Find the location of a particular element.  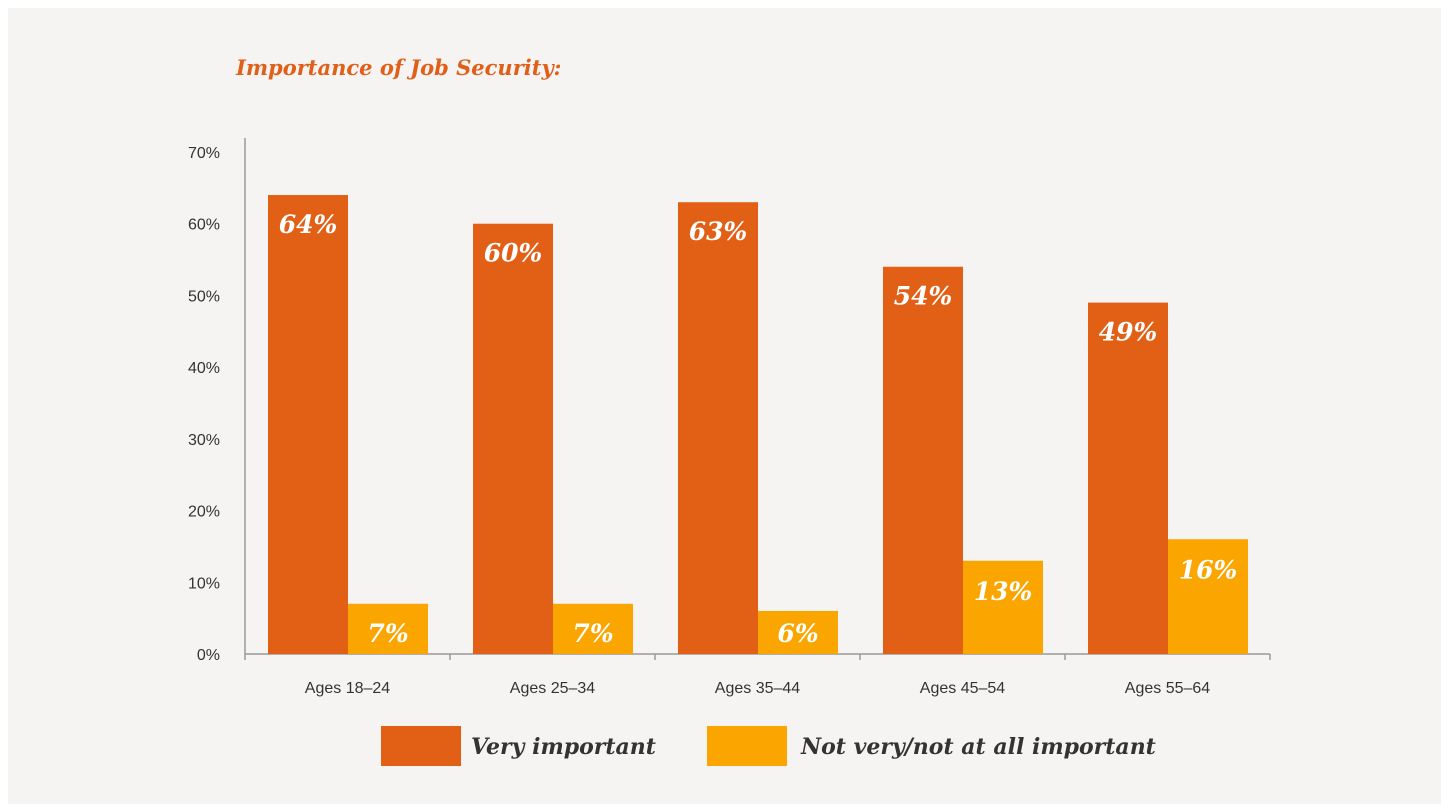

bar-data-label: 60% is located at coordinates (513, 253).